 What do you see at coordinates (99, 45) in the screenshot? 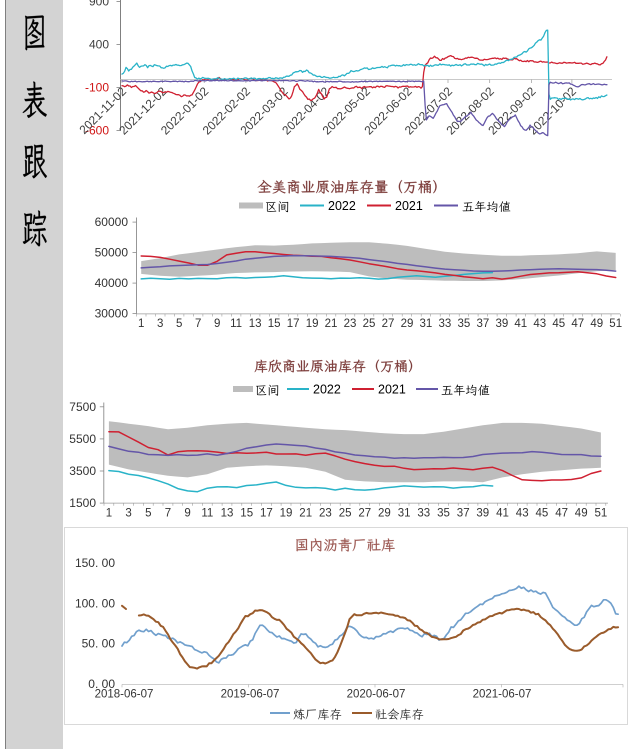
I see `svg-text: 400` at bounding box center [99, 45].